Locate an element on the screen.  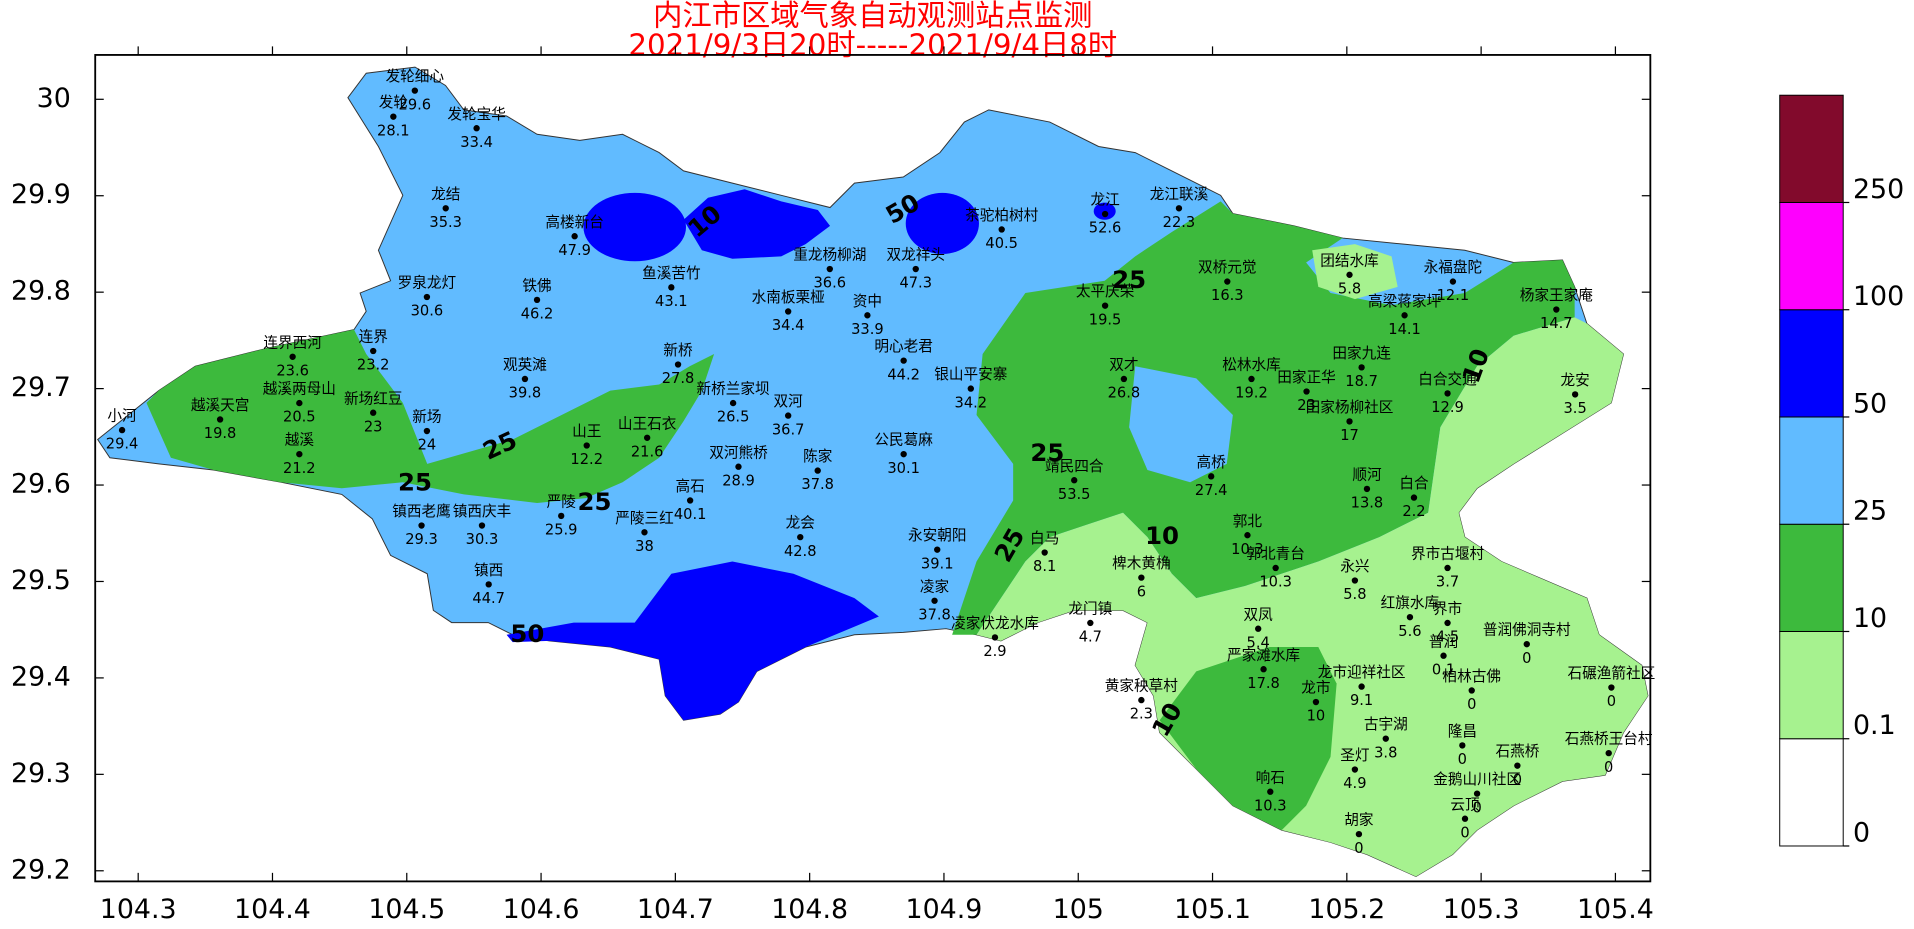
station-name: 红旗水库 is located at coordinates (1410, 603).